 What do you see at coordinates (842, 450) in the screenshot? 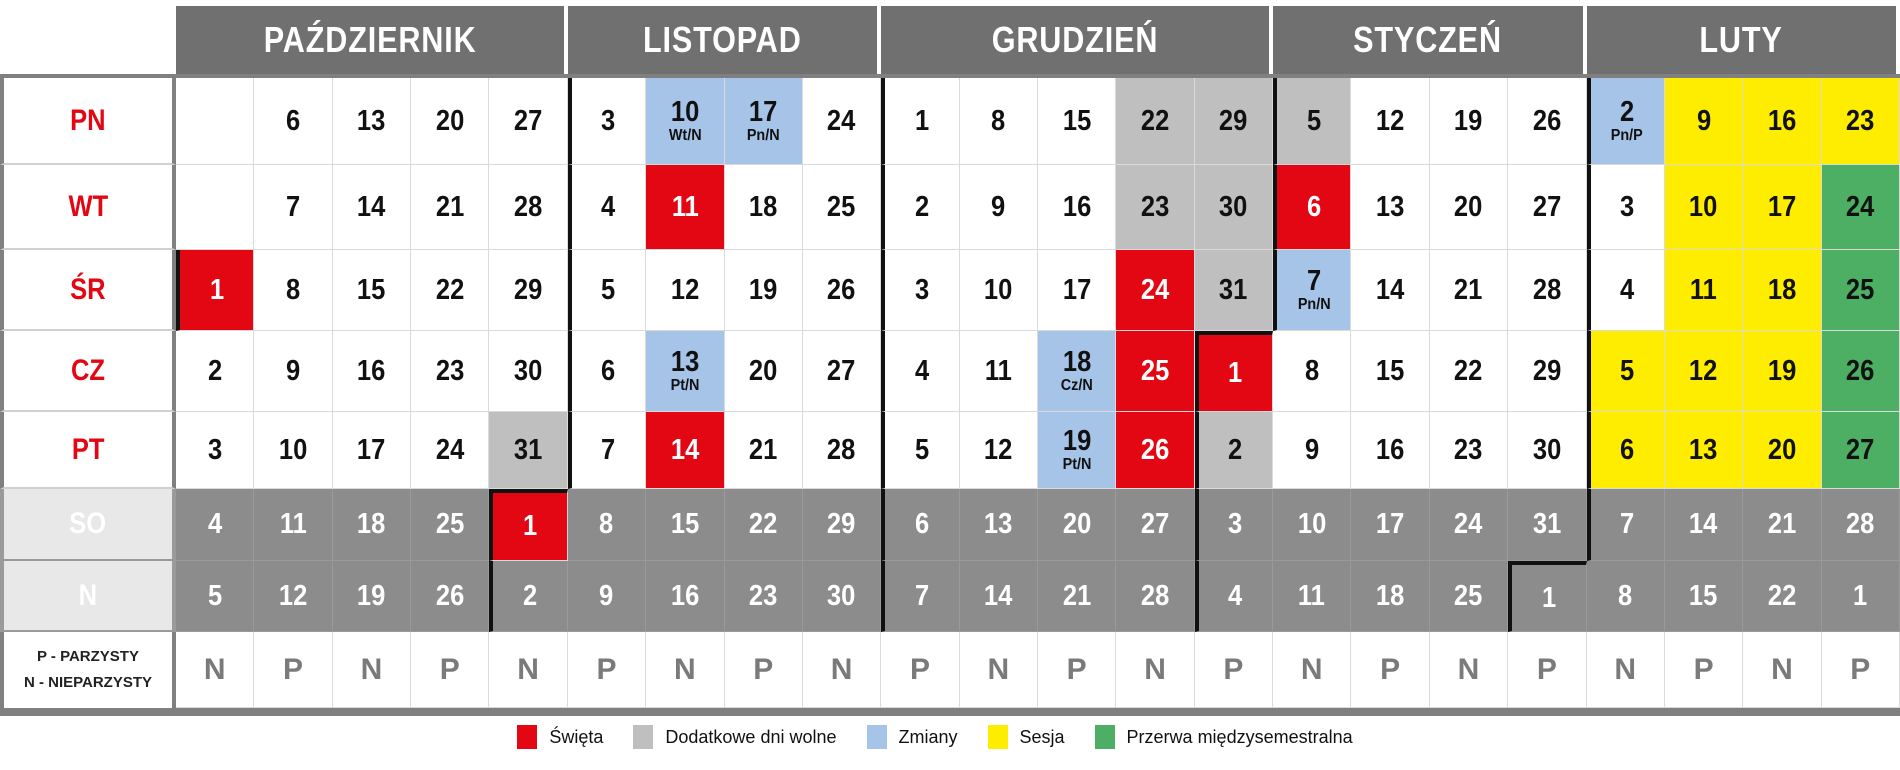
I see `day-cell: 28` at bounding box center [842, 450].